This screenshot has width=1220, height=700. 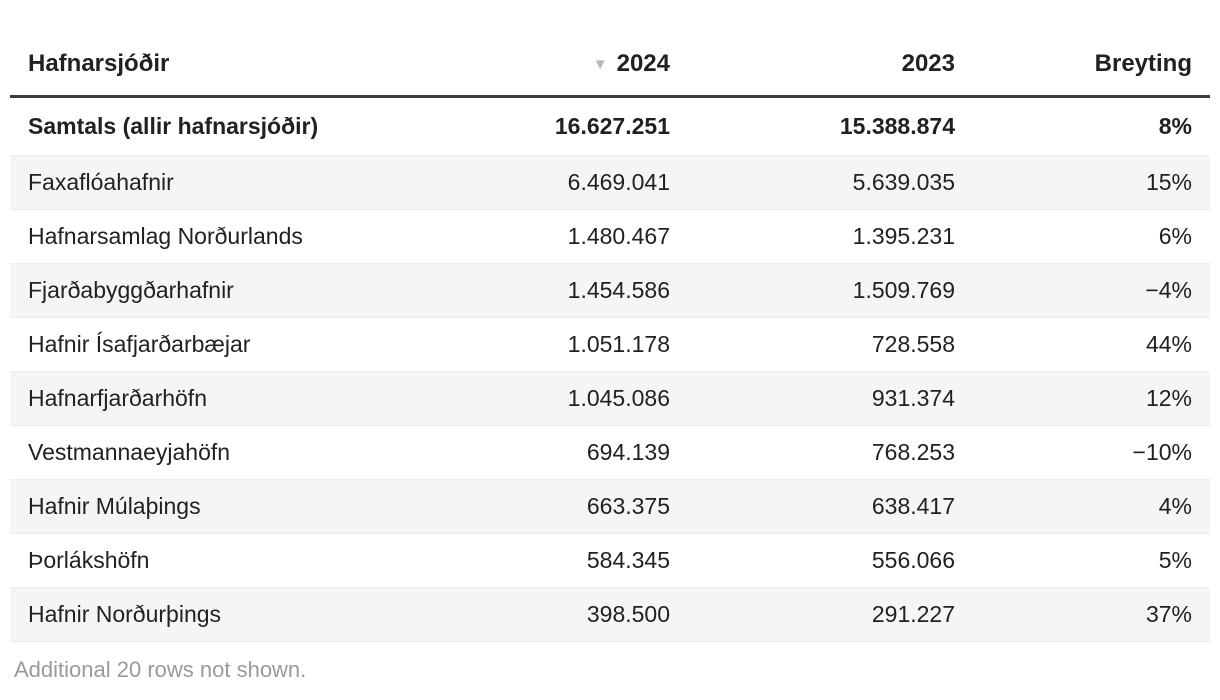 I want to click on row-2023-cell: 728.558, so click(x=830, y=344).